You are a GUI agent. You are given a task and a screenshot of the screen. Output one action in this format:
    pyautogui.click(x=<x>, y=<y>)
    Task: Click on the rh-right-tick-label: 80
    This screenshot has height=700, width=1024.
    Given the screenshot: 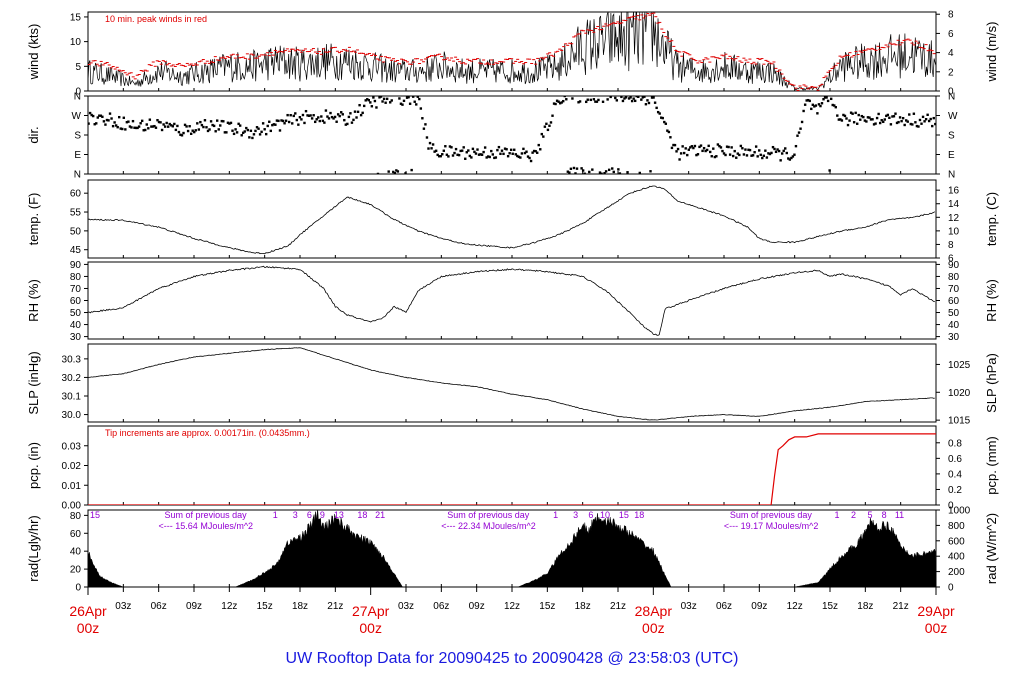 What is the action you would take?
    pyautogui.click(x=954, y=277)
    